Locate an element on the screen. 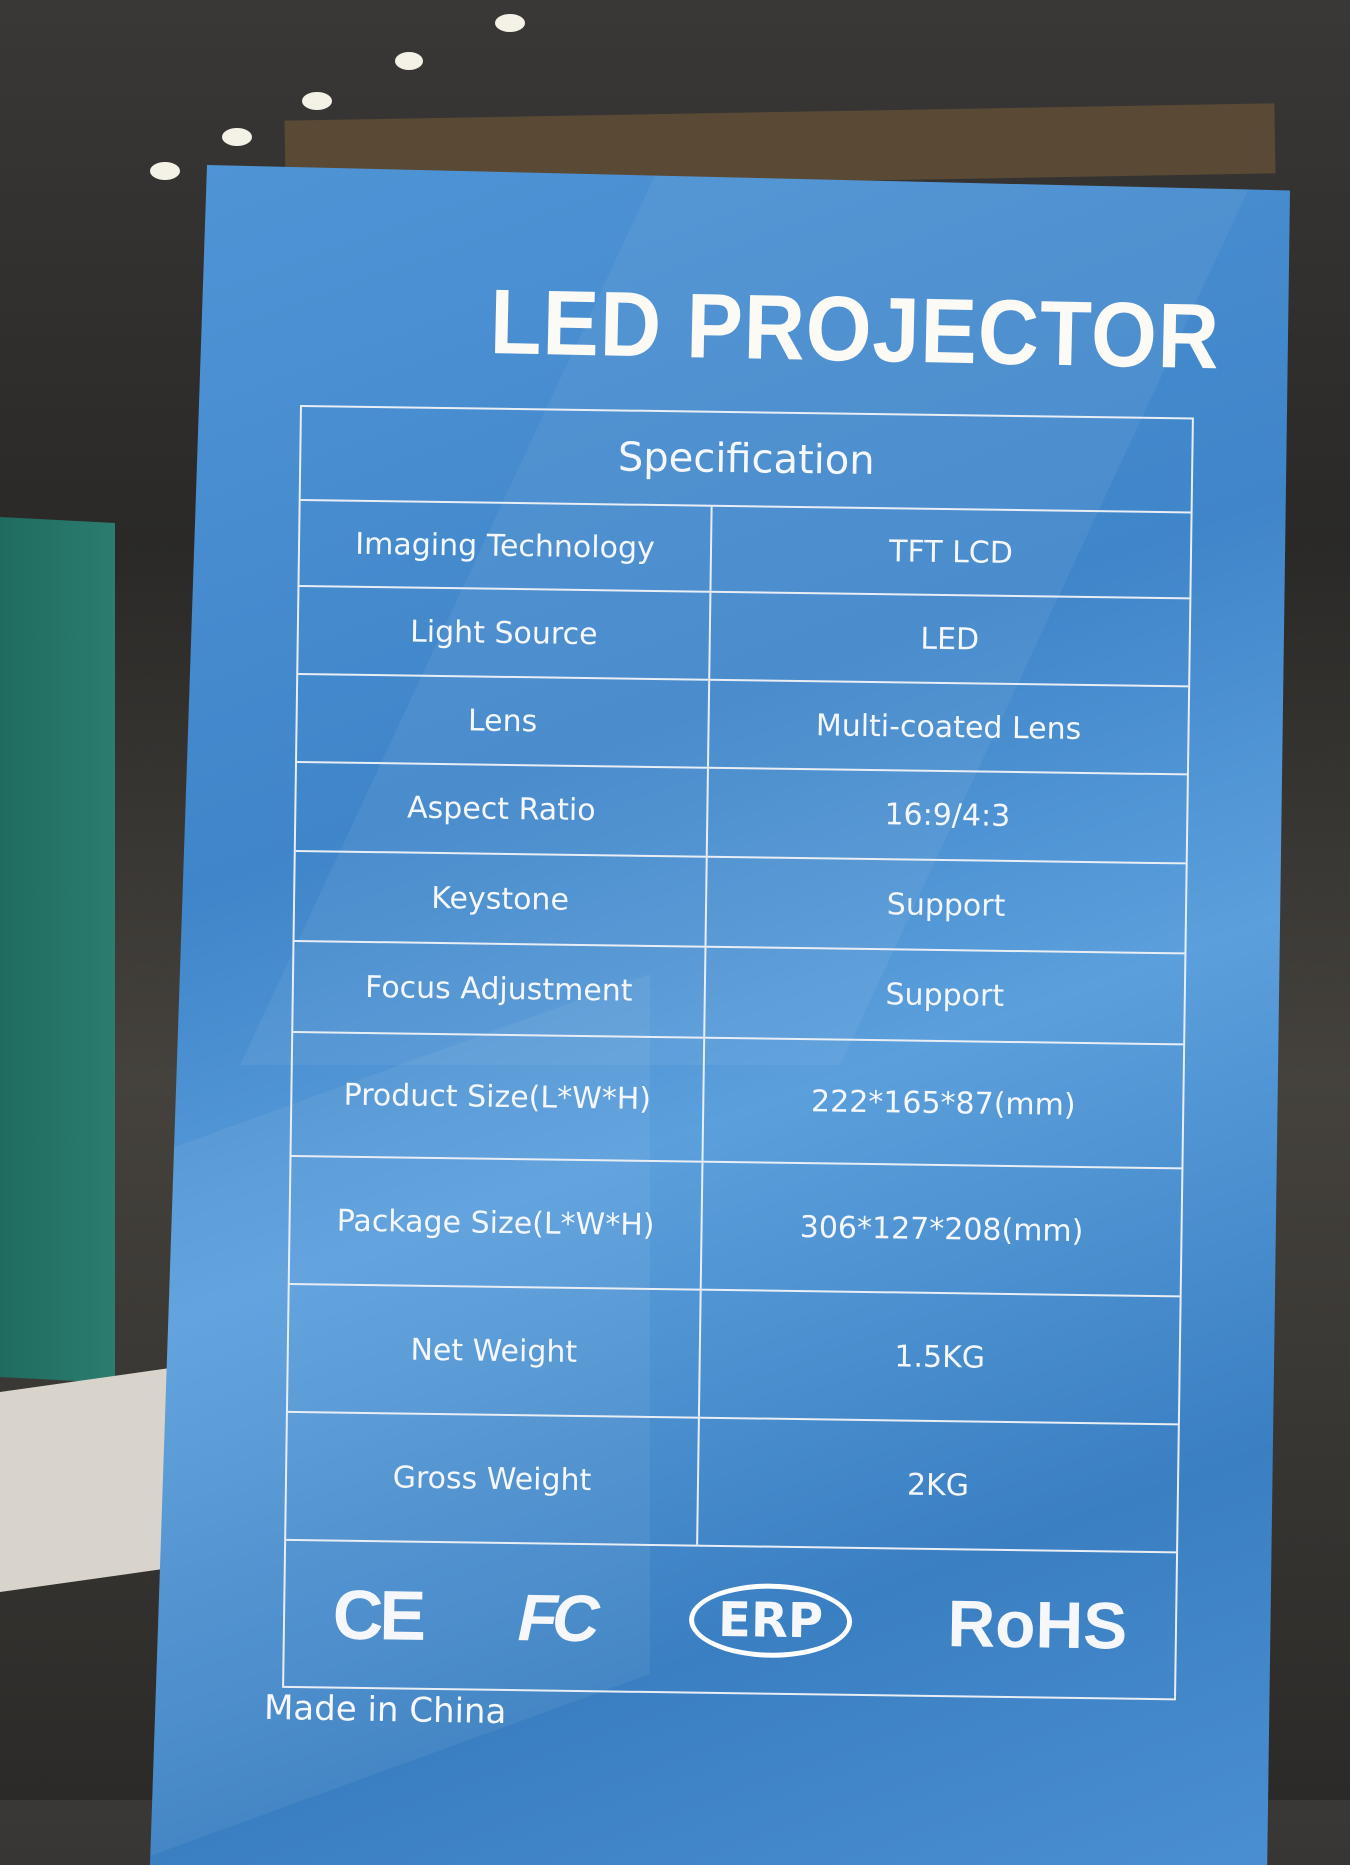 This screenshot has width=1350, height=1865. spec-label: Aspect Ratio is located at coordinates (502, 809).